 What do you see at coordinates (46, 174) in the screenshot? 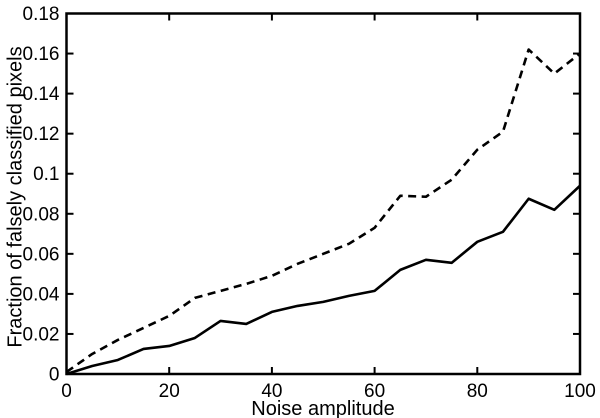
I see `y-tick-label: 0.1` at bounding box center [46, 174].